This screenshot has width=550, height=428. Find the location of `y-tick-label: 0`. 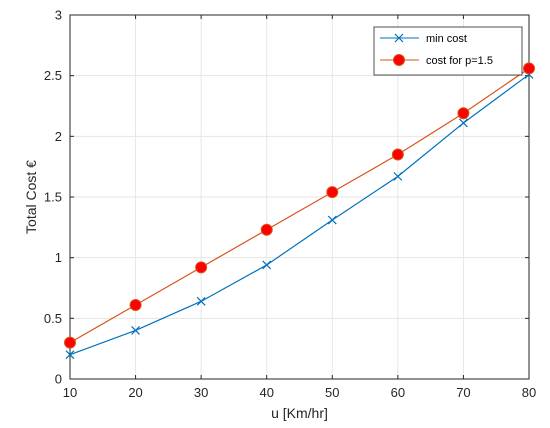

y-tick-label: 0 is located at coordinates (58, 379).